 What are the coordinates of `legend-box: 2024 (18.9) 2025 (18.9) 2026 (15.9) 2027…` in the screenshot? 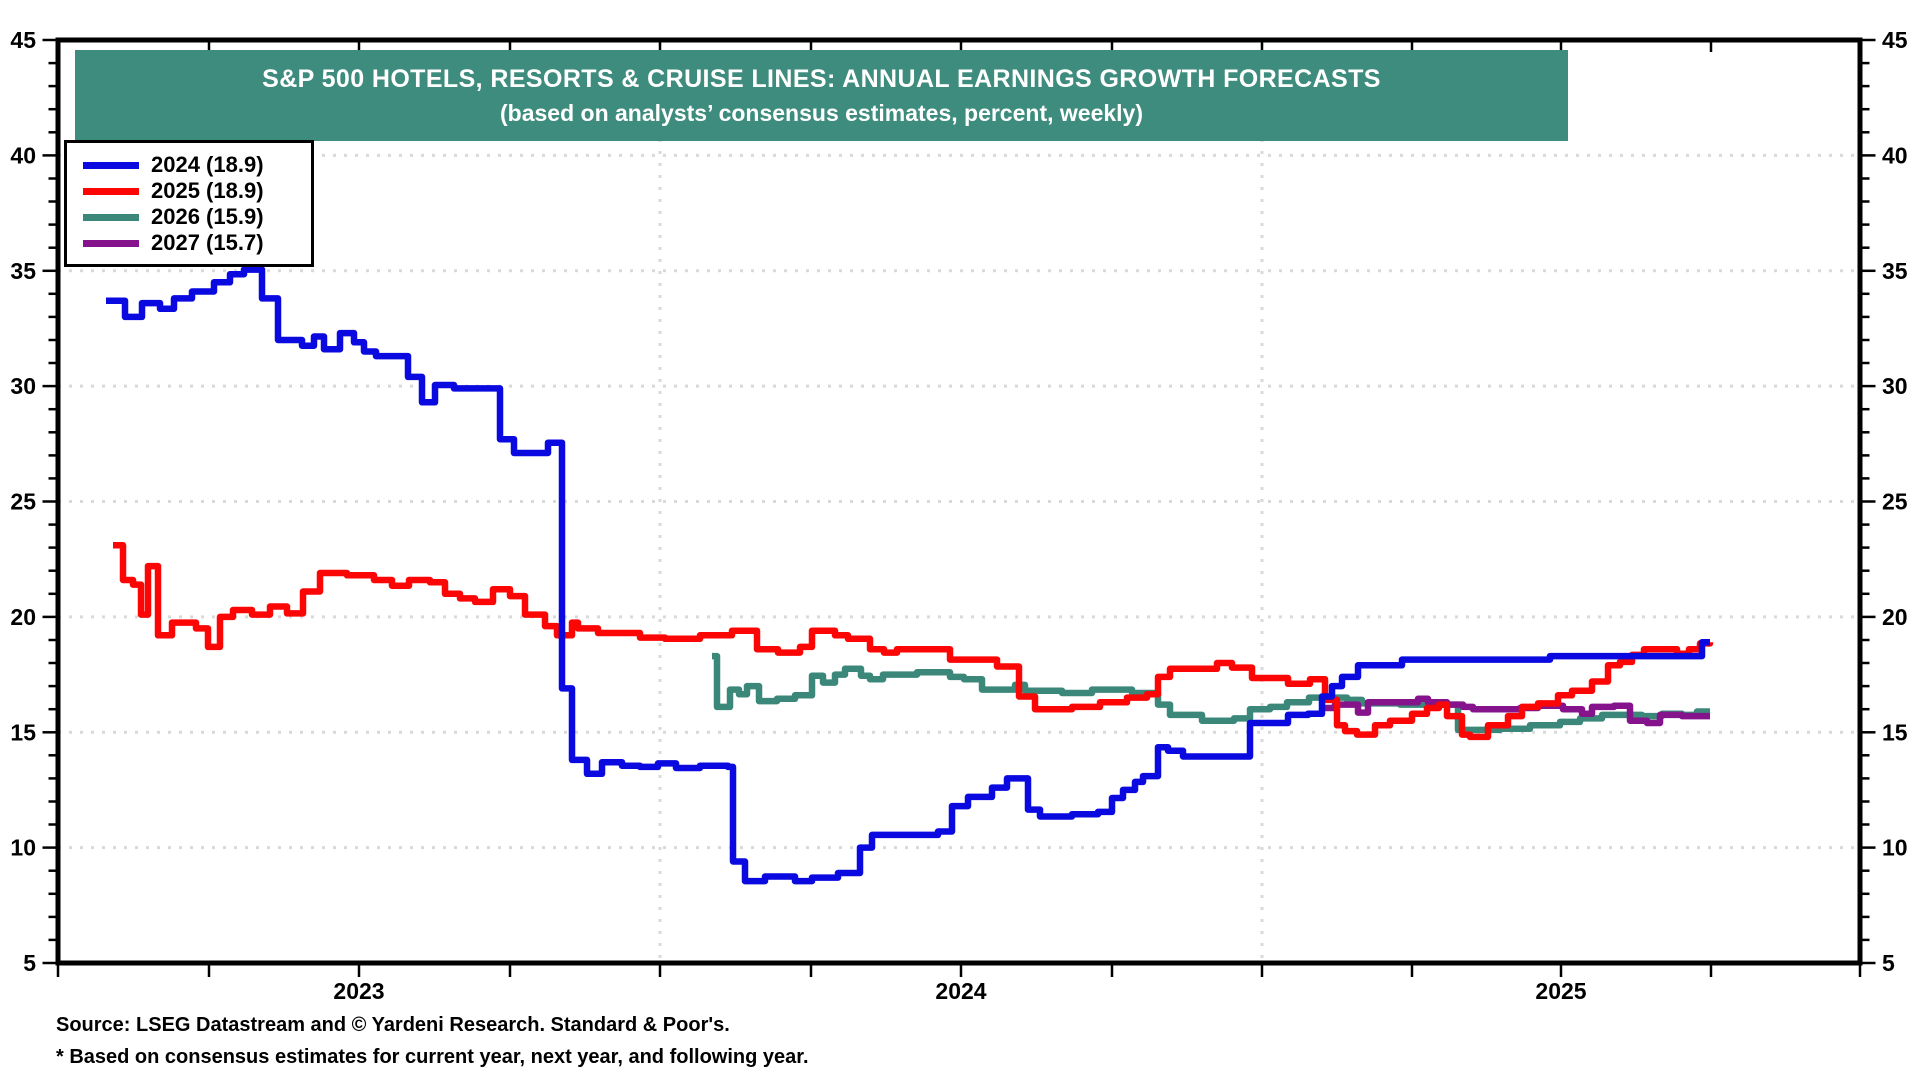 It's located at (189, 203).